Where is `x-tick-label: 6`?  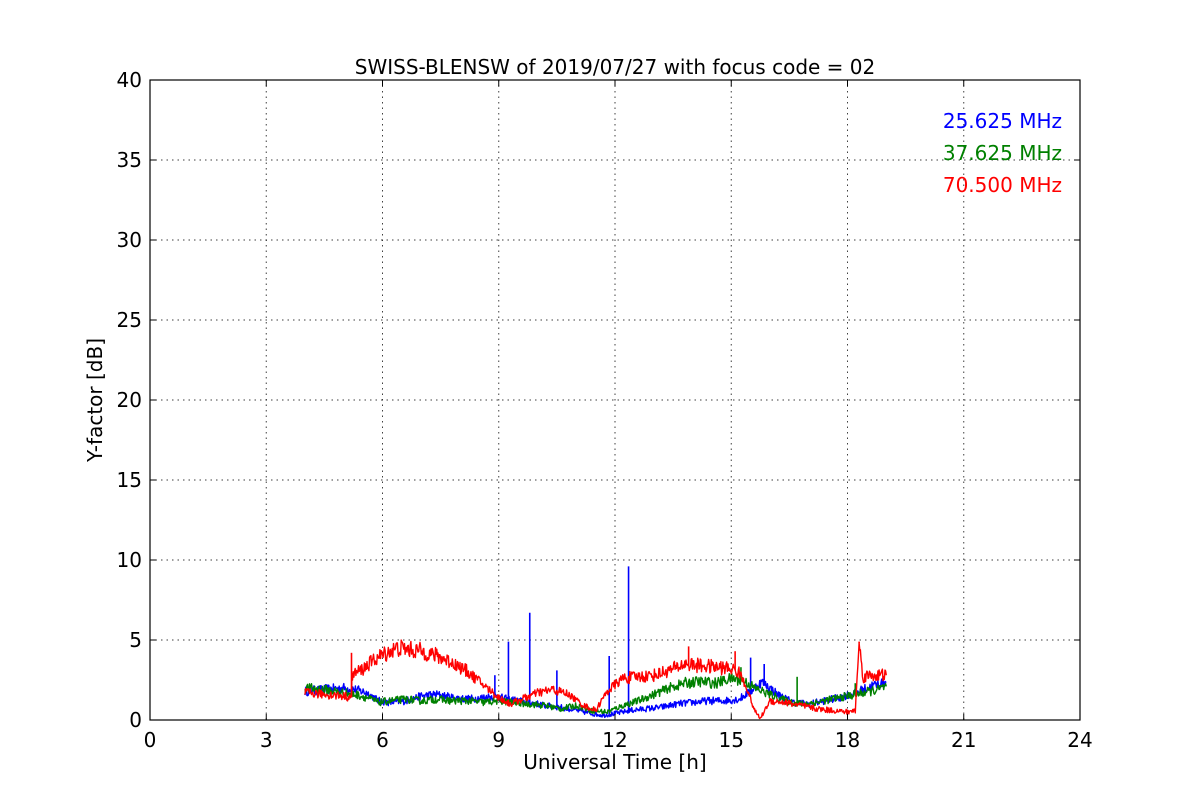 x-tick-label: 6 is located at coordinates (382, 740).